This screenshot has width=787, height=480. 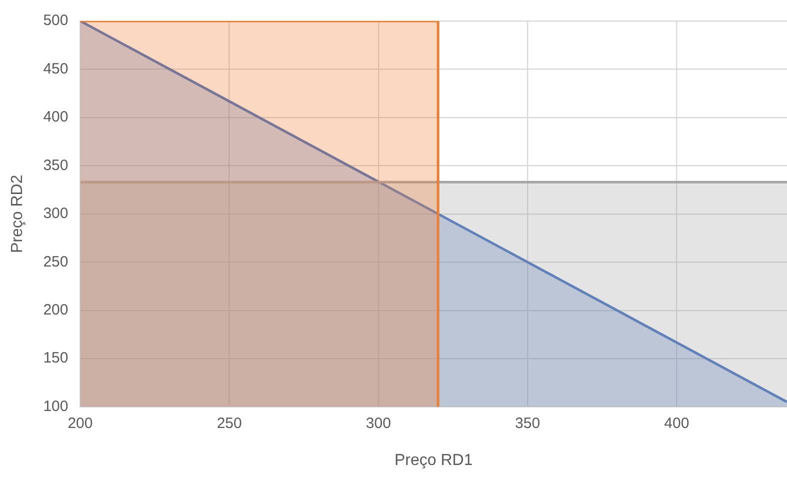 What do you see at coordinates (55, 261) in the screenshot?
I see `y-tick-label: 250` at bounding box center [55, 261].